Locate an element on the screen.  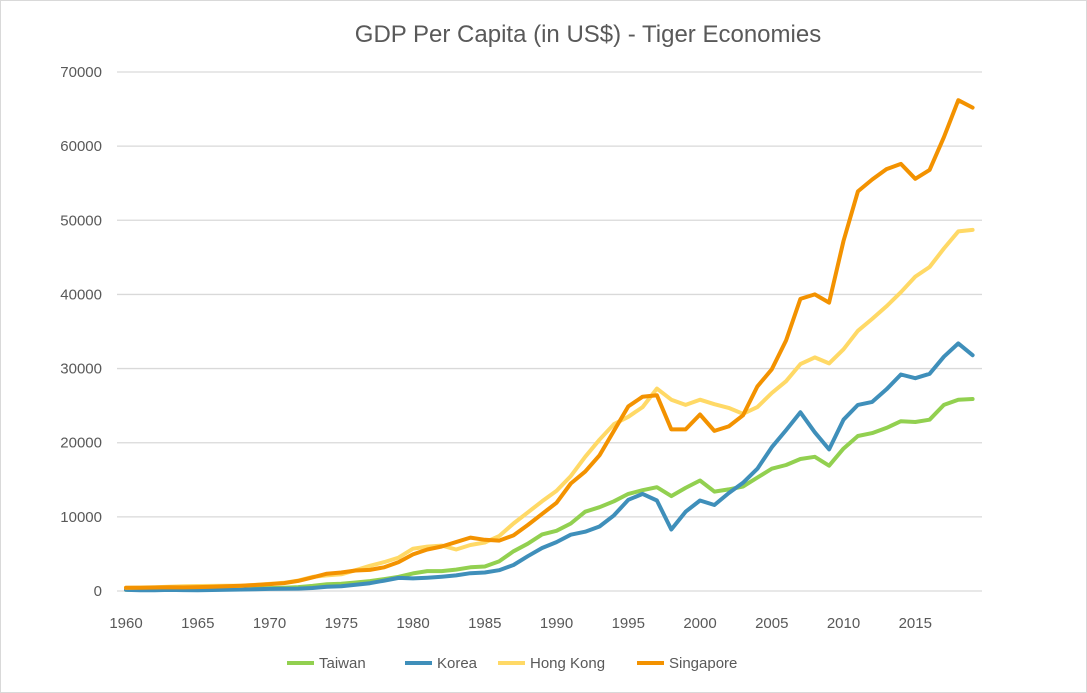
x-tick-label: 1975 is located at coordinates (341, 623).